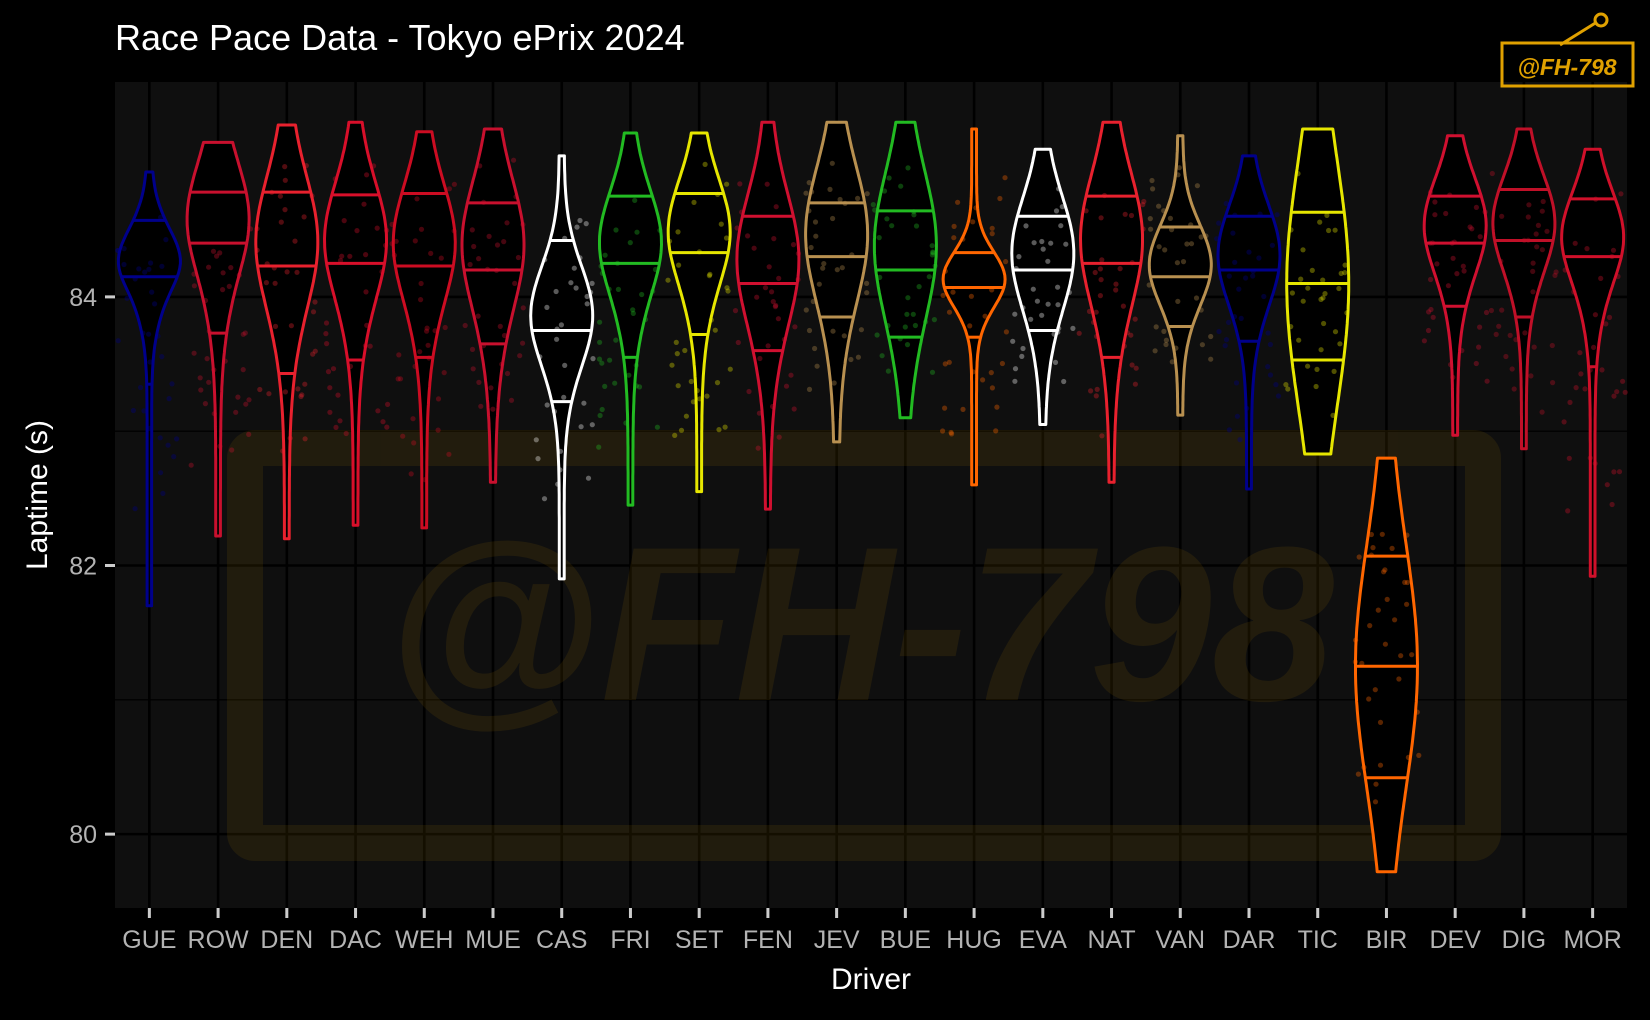 The image size is (1650, 1020). I want to click on lap-point-row, so click(238, 397).